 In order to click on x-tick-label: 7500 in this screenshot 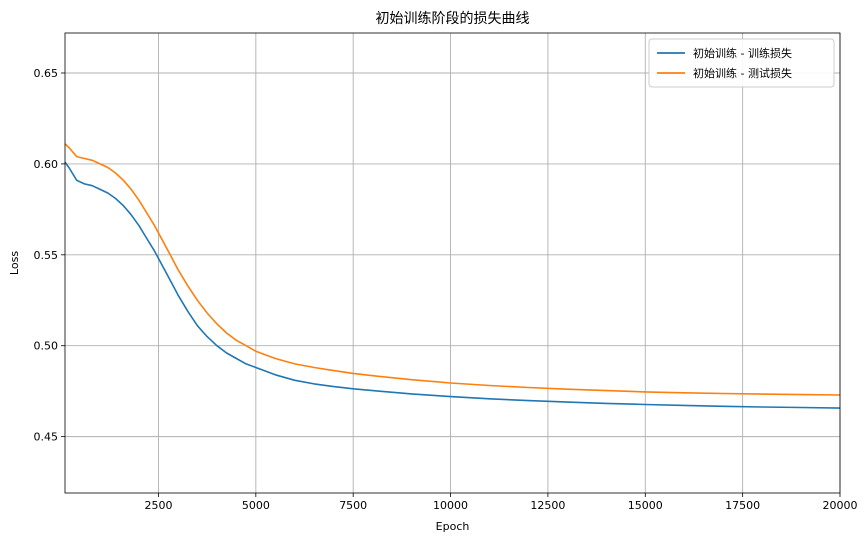, I will do `click(353, 505)`.